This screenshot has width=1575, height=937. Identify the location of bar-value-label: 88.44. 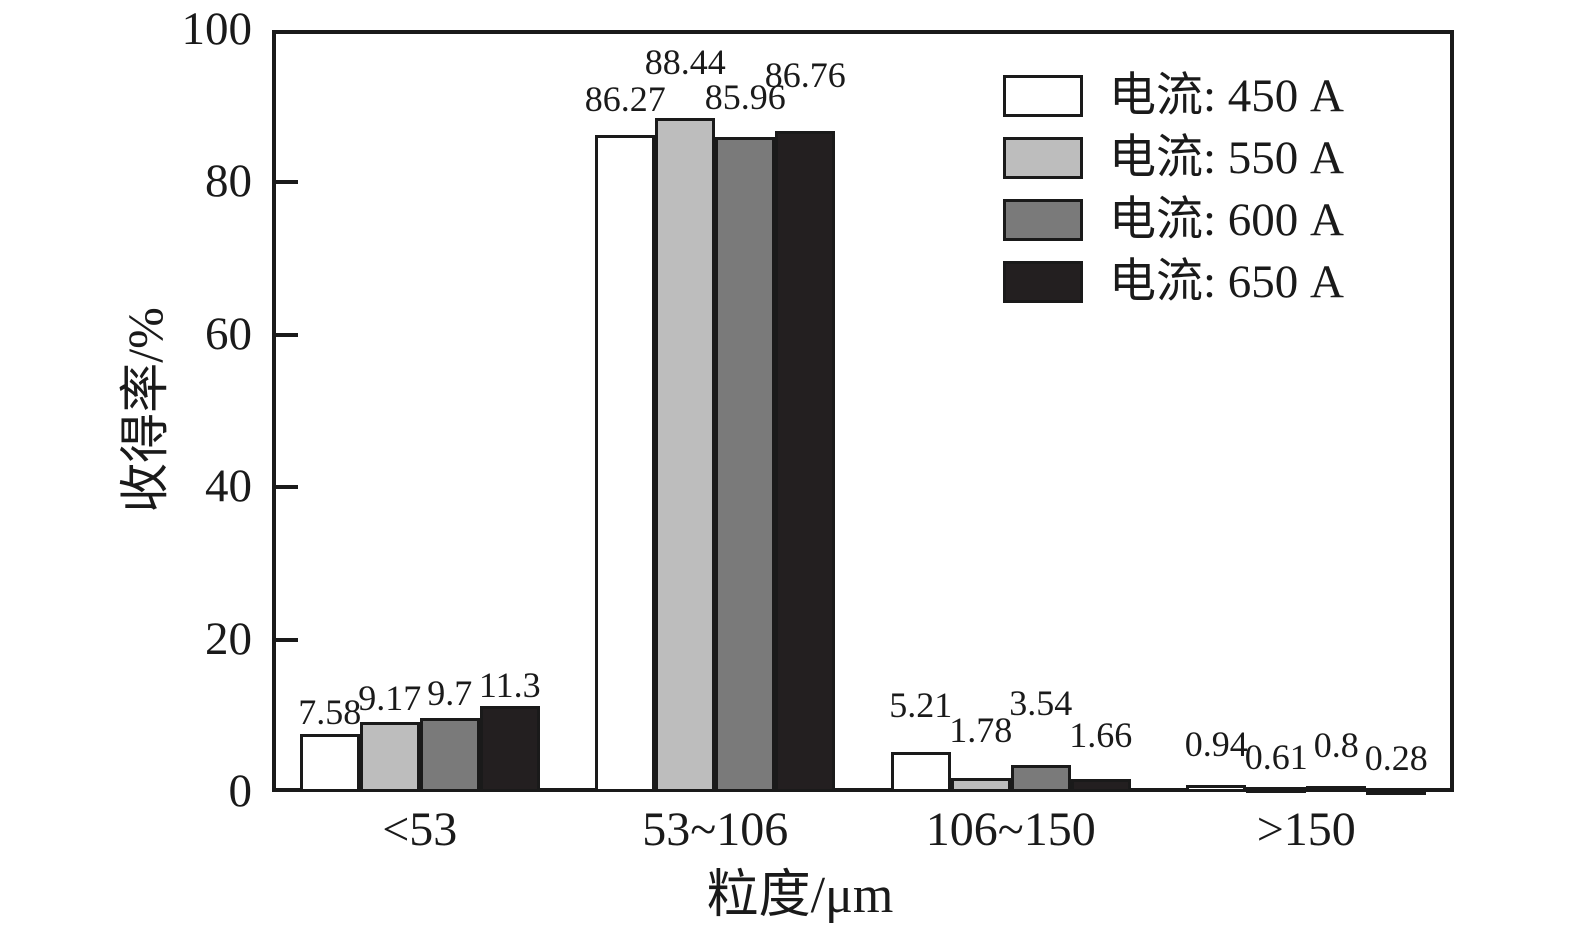
(685, 62).